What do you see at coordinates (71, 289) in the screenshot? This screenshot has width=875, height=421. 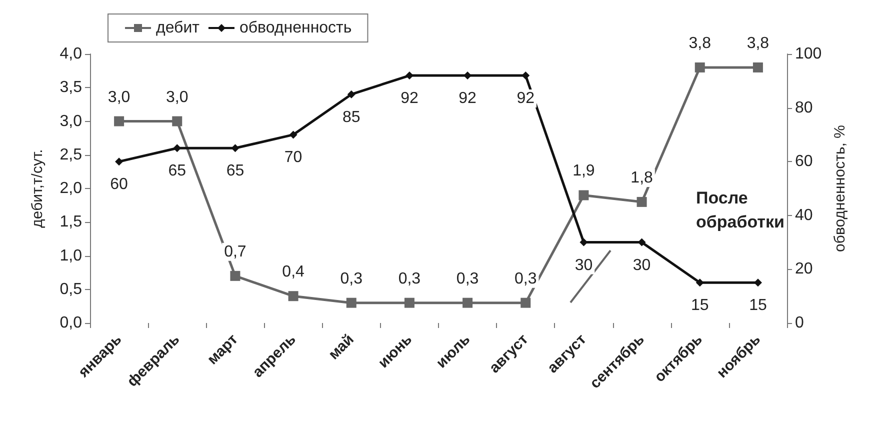 I see `y-tick-label: 0,5` at bounding box center [71, 289].